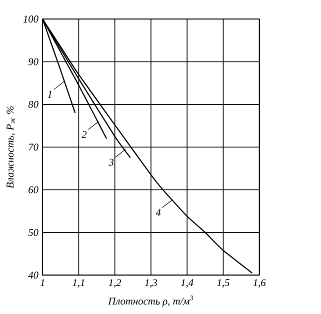 The image size is (321, 314). Describe the element at coordinates (78, 283) in the screenshot. I see `x-tick-label: 1,1` at that location.